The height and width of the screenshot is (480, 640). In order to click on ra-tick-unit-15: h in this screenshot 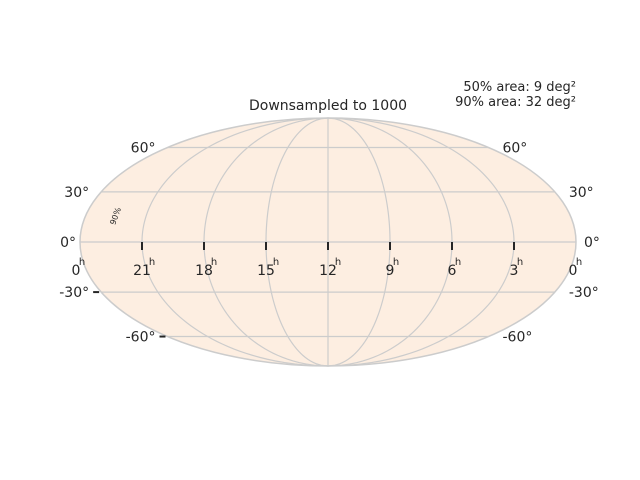, I will do `click(276, 262)`.